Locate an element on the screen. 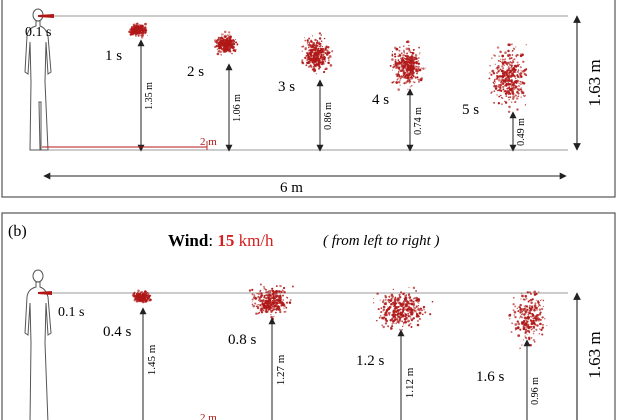 This screenshot has width=620, height=420. height-label-a-1: 1.35 m is located at coordinates (149, 96).